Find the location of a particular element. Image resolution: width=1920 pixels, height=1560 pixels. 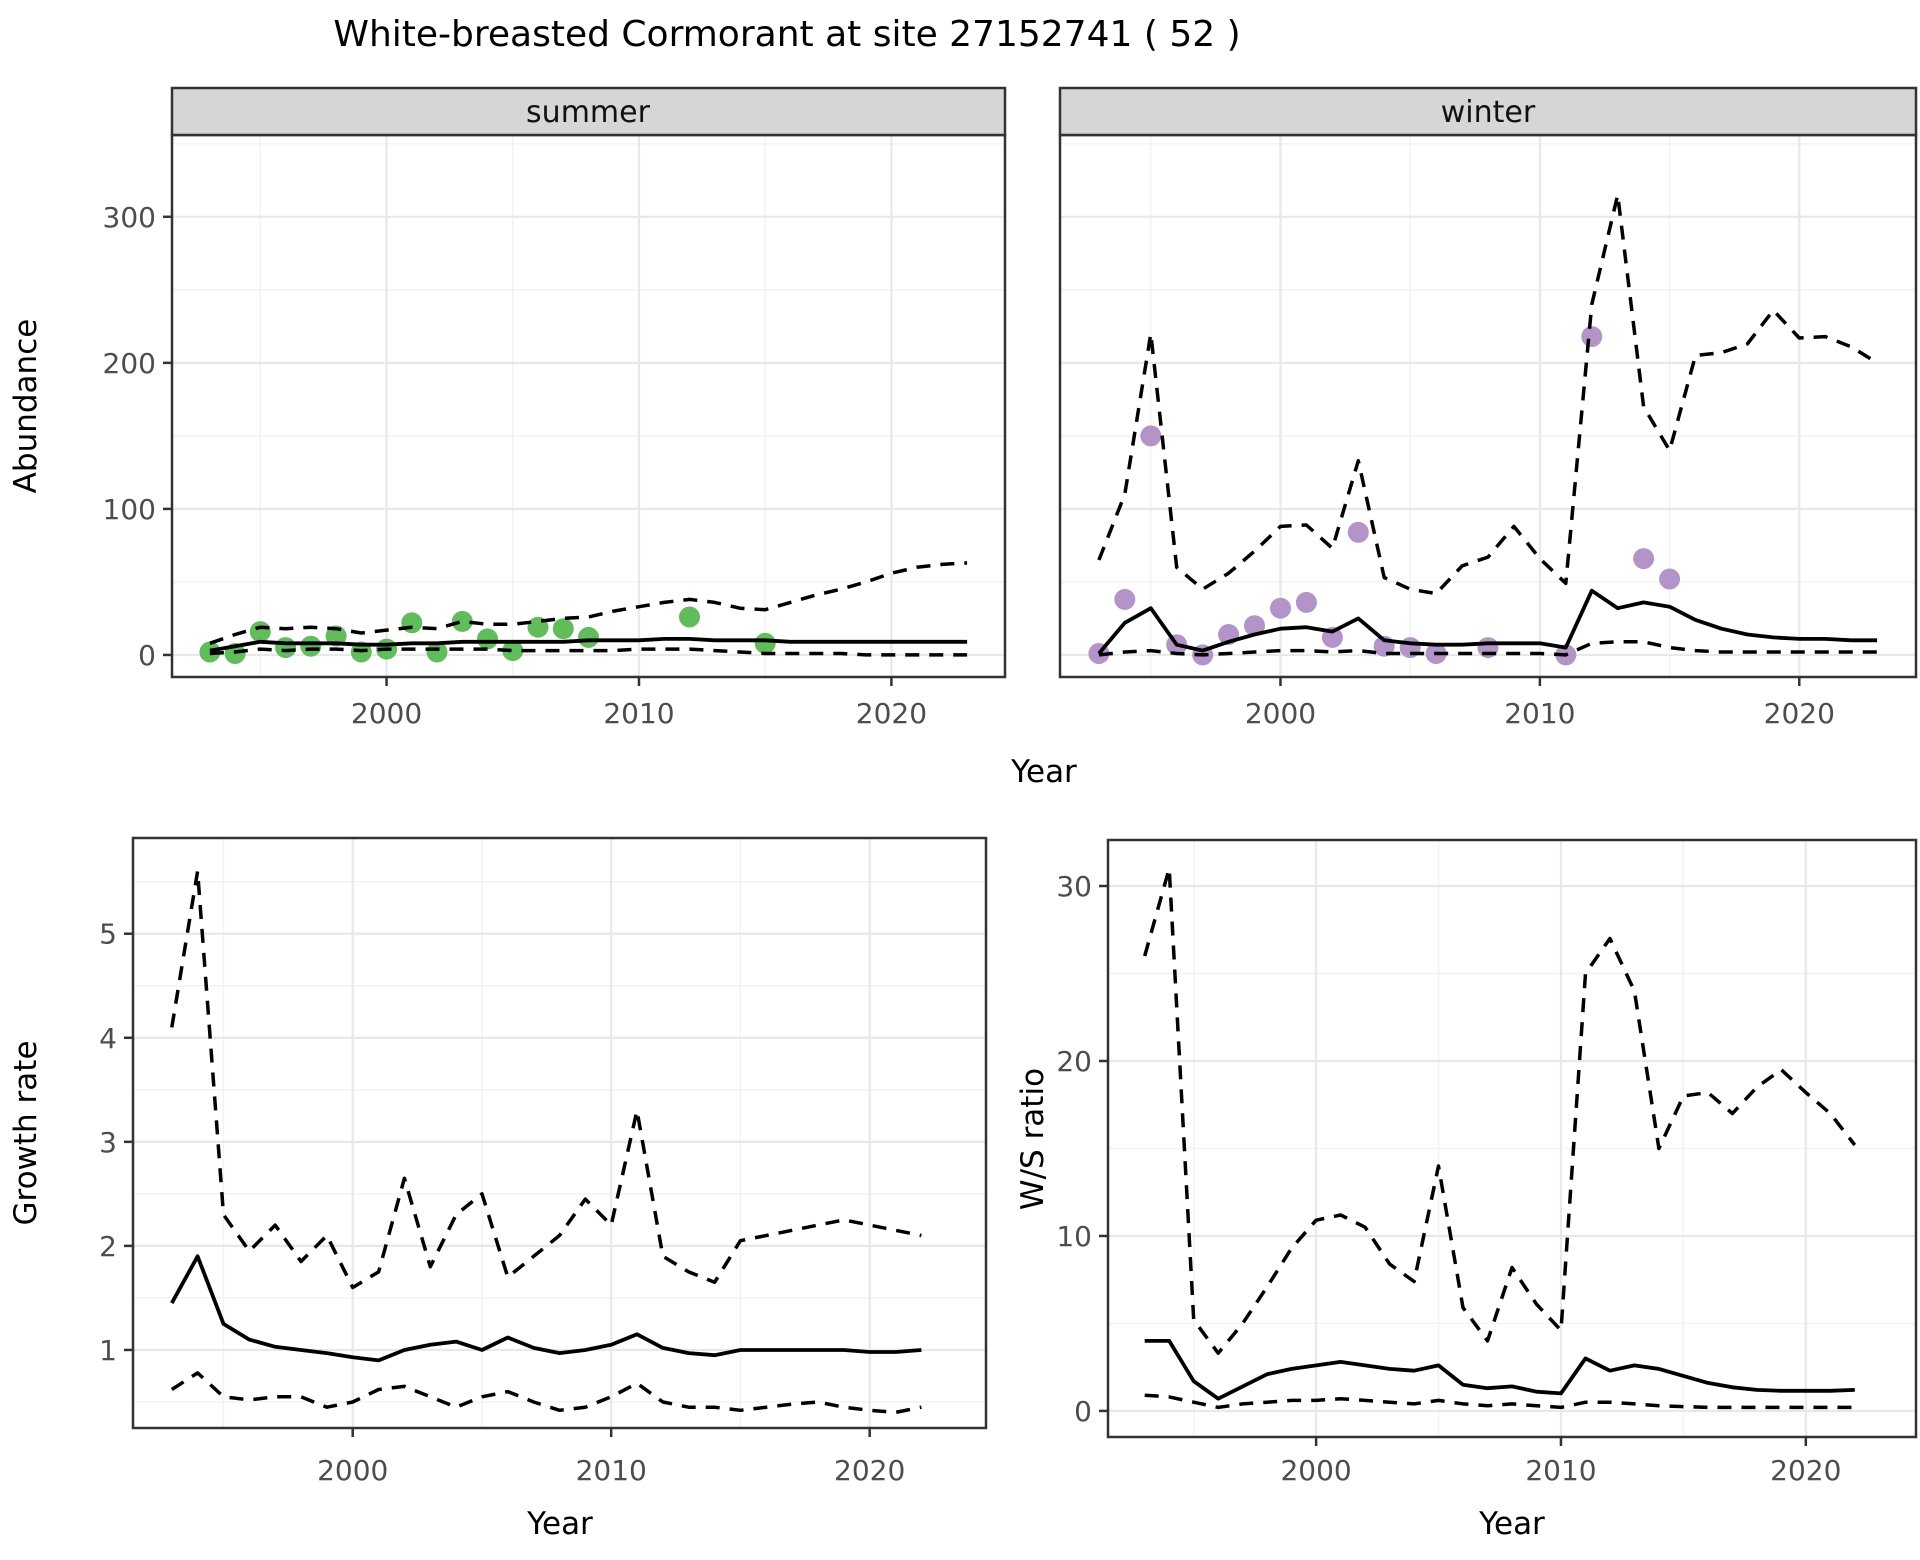

x-axis-title-year-growth: Year is located at coordinates (559, 1524).